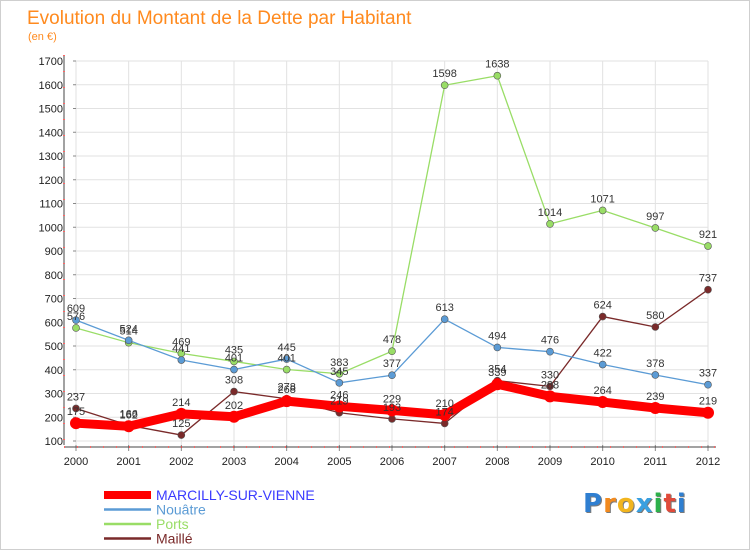 The width and height of the screenshot is (750, 550). Describe the element at coordinates (655, 217) in the screenshot. I see `data-label: 997` at that location.